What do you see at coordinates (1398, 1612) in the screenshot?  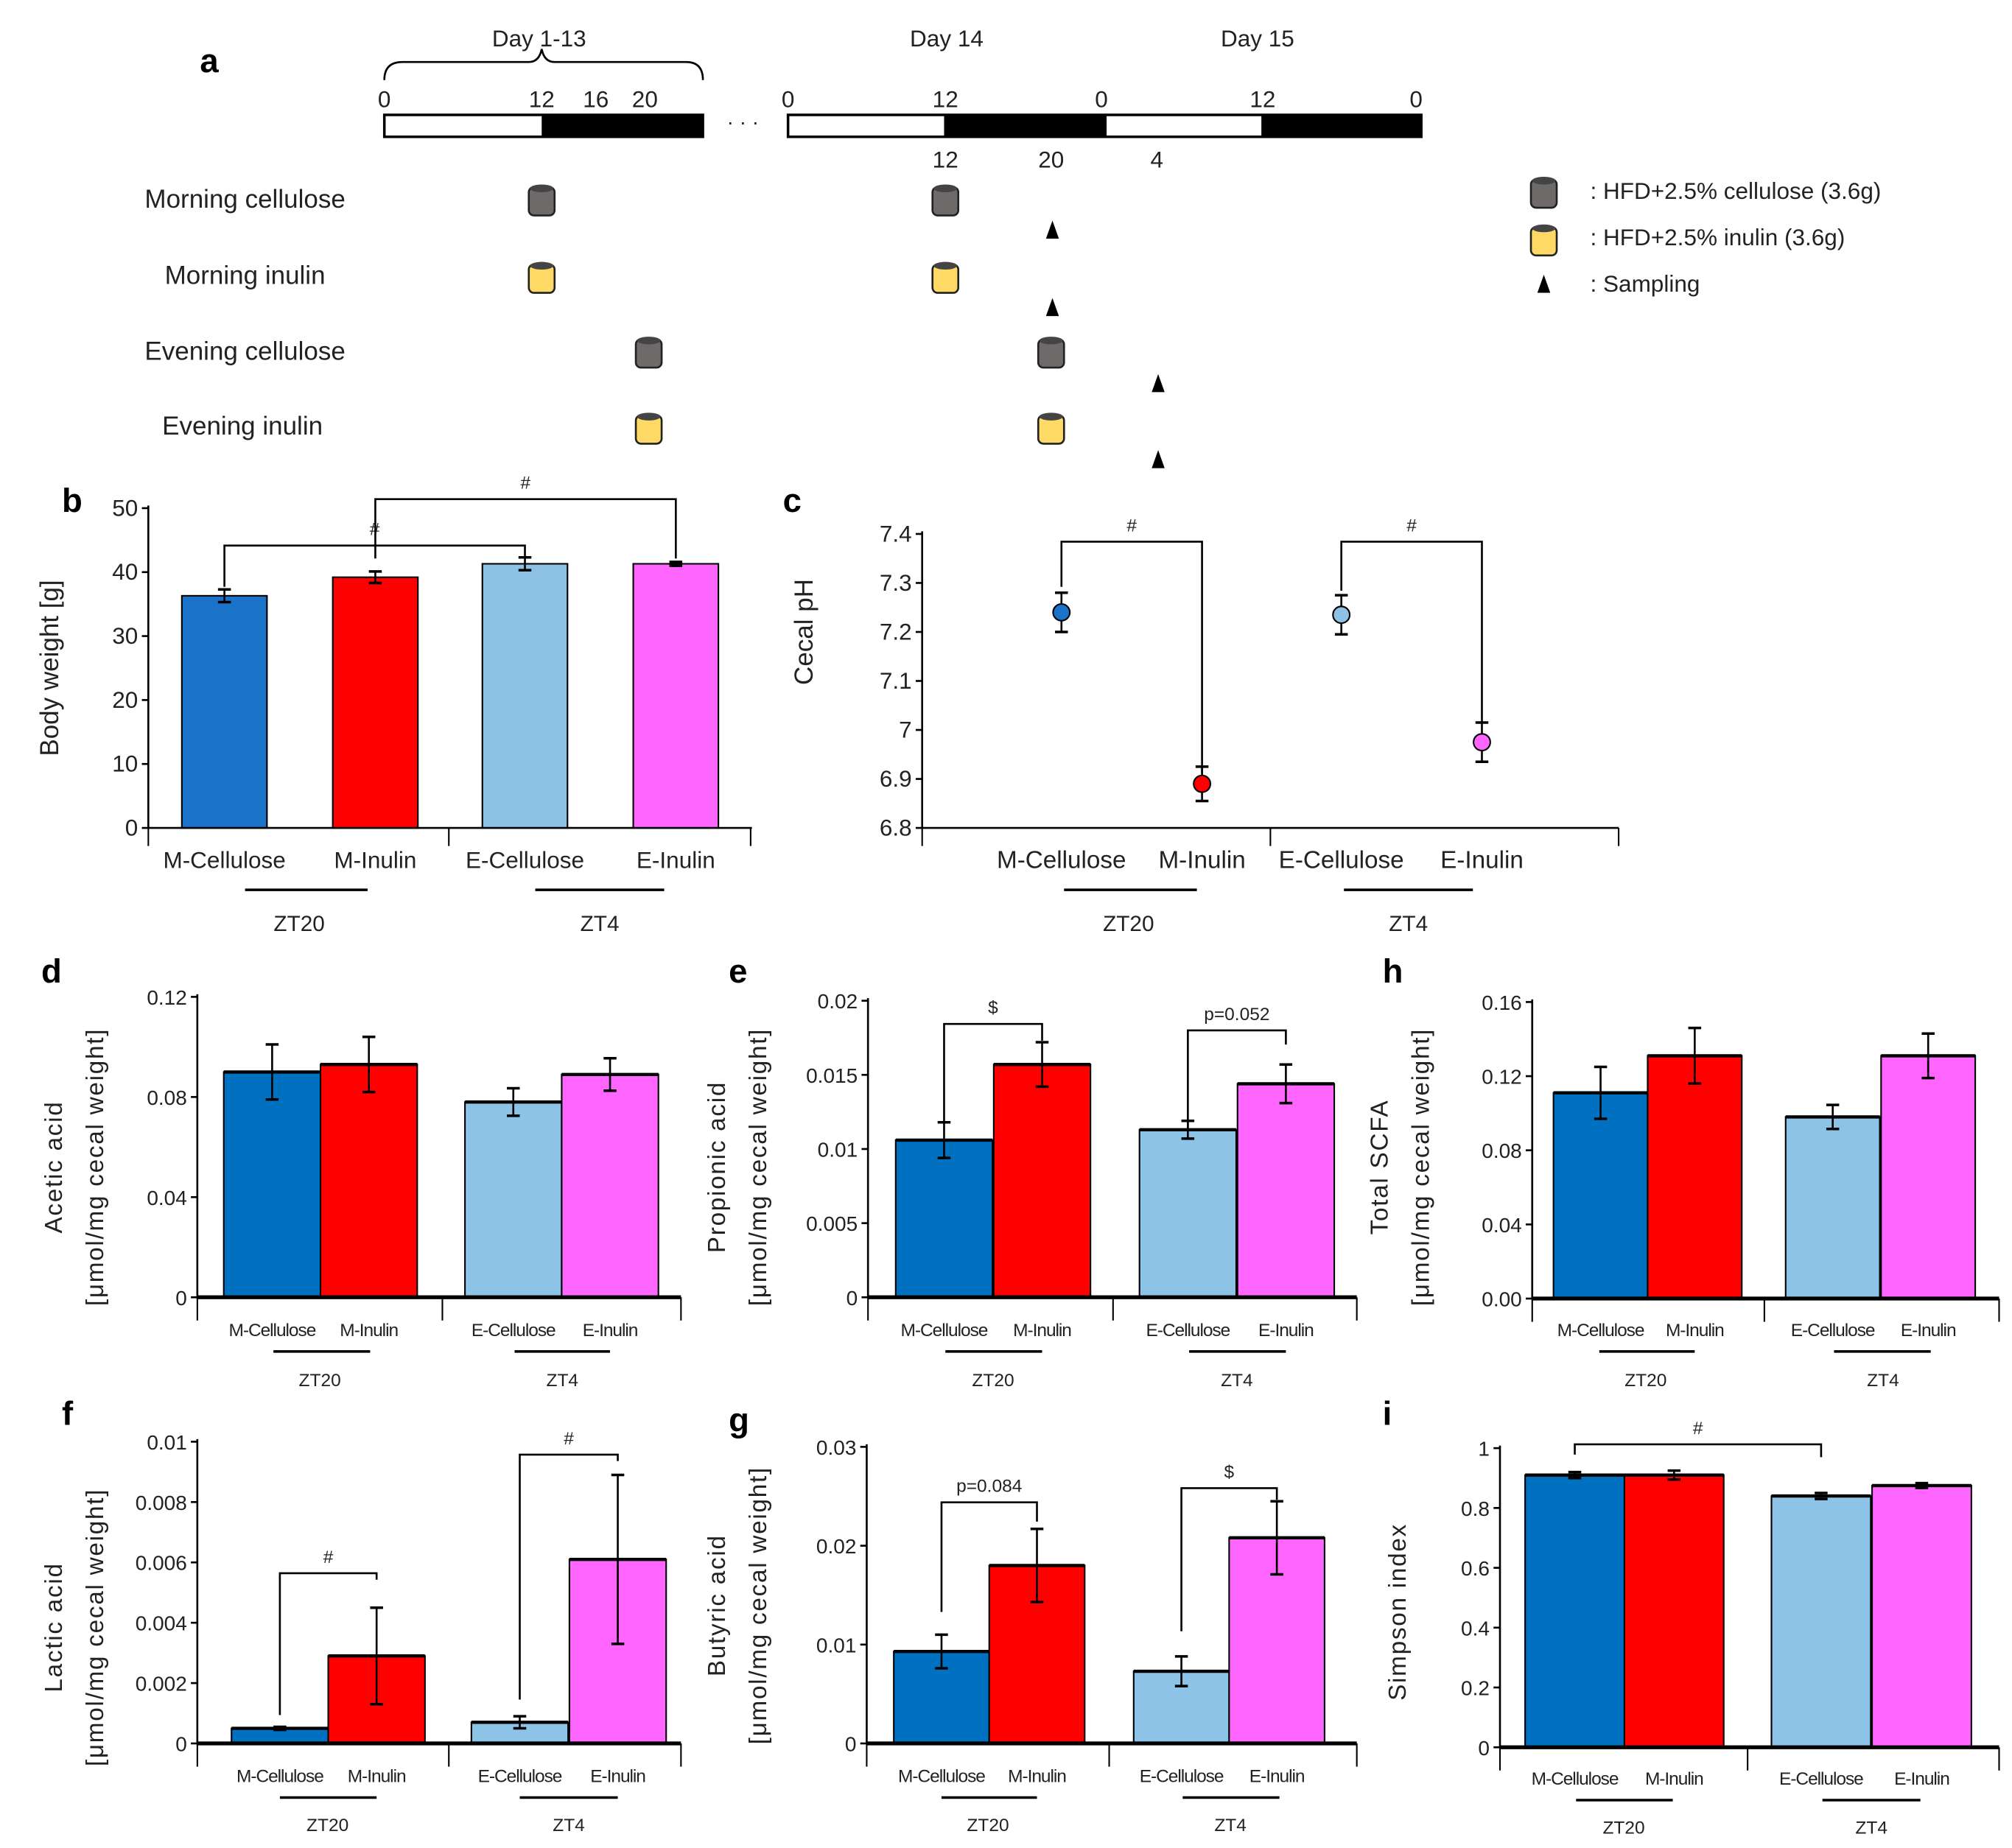 I see `y-axis-label: Simpson index` at bounding box center [1398, 1612].